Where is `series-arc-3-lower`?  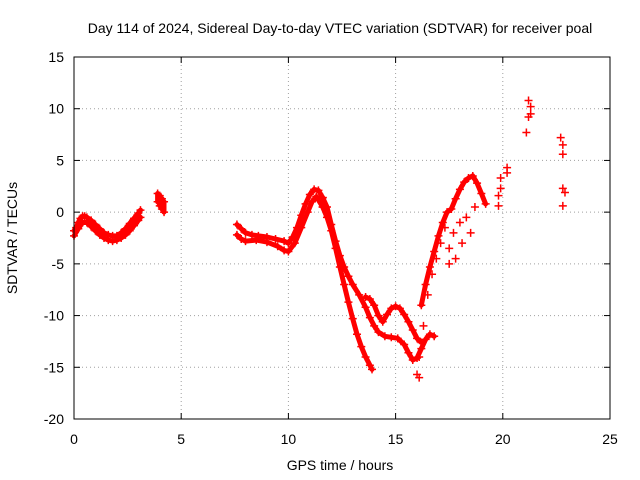
series-arc-3-lower is located at coordinates (279, 224).